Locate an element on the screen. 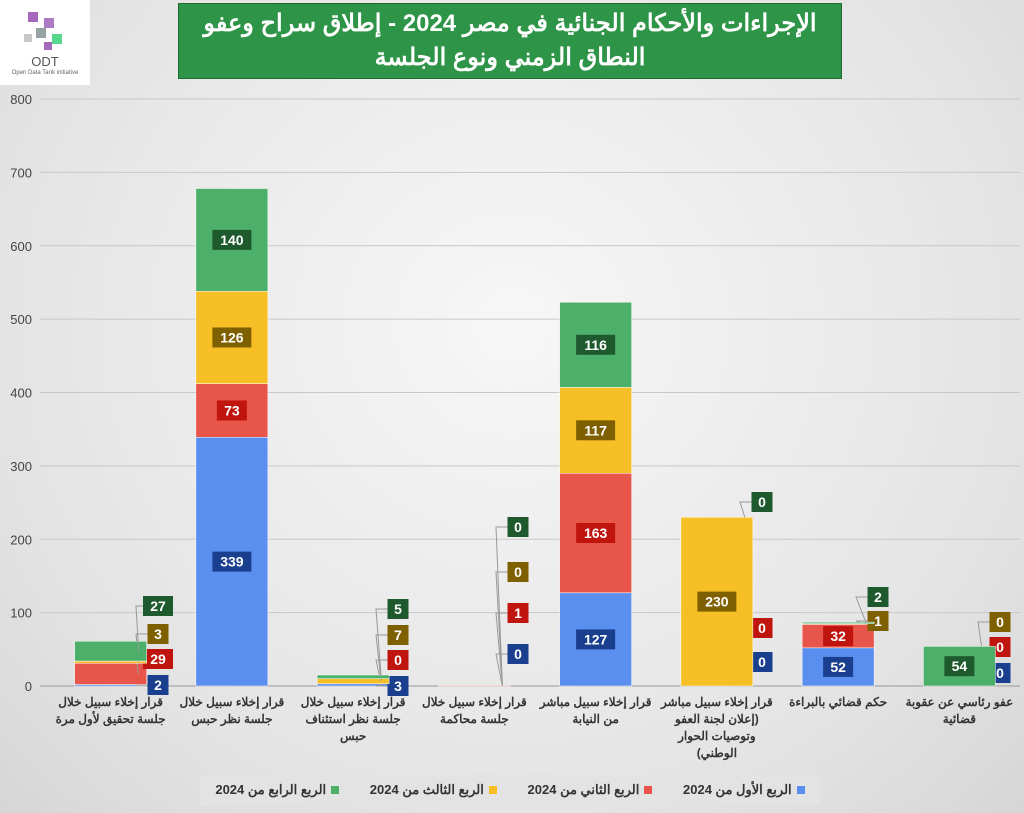  data-label: 29 is located at coordinates (158, 659).